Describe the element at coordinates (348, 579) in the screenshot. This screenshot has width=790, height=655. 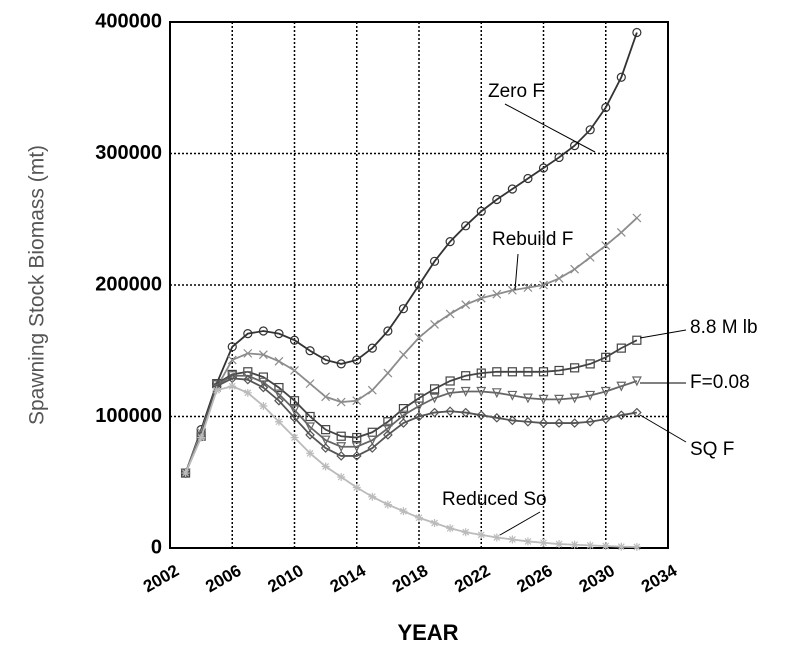
I see `x-tick-label: 2014` at that location.